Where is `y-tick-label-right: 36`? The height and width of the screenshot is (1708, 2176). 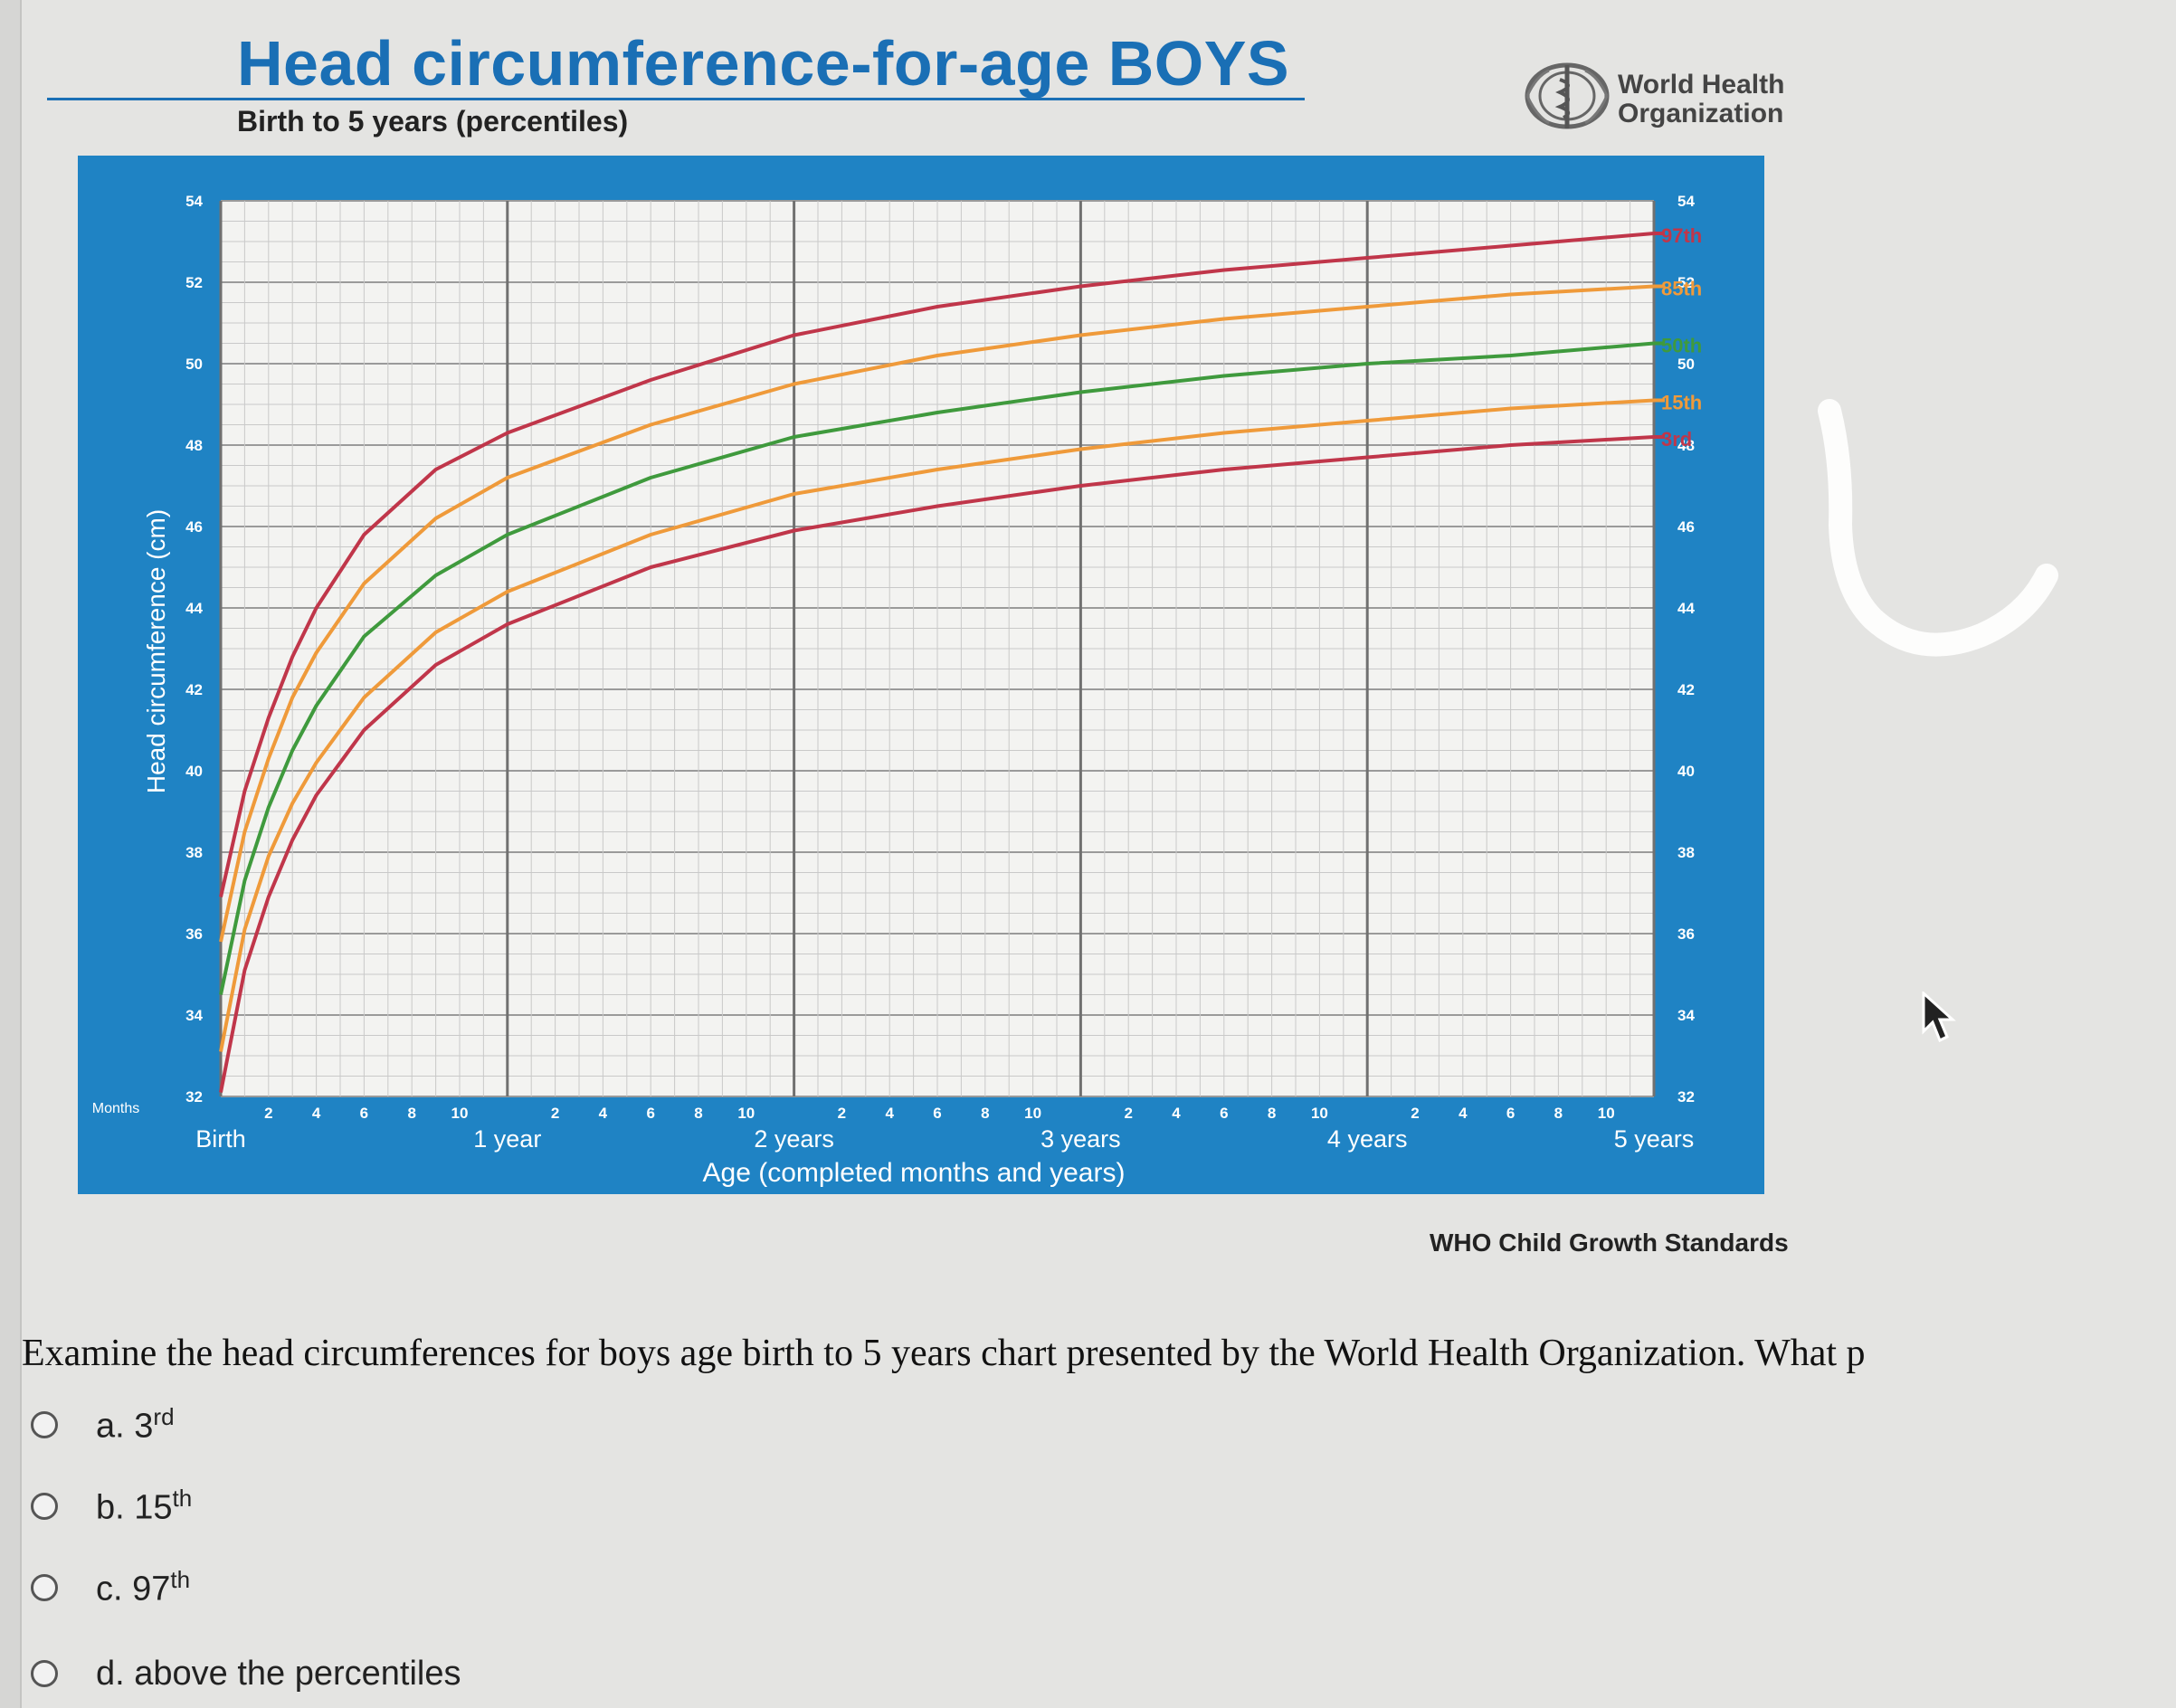 y-tick-label-right: 36 is located at coordinates (1686, 934).